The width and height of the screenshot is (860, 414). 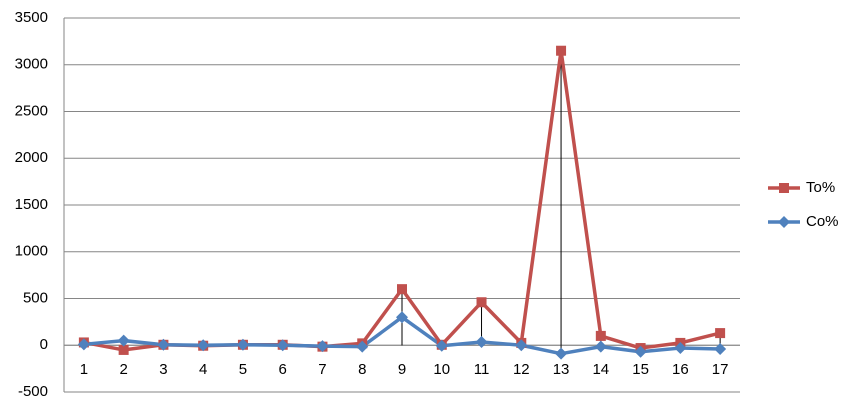 I want to click on x-tick-label: 9, so click(x=402, y=369).